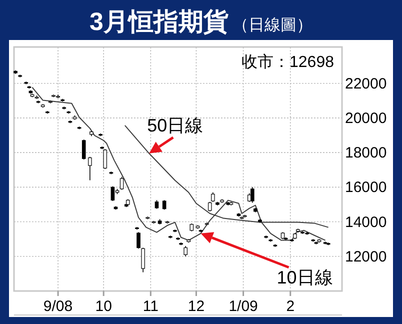  Describe the element at coordinates (243, 306) in the screenshot. I see `x-tick-label: 1/09` at that location.